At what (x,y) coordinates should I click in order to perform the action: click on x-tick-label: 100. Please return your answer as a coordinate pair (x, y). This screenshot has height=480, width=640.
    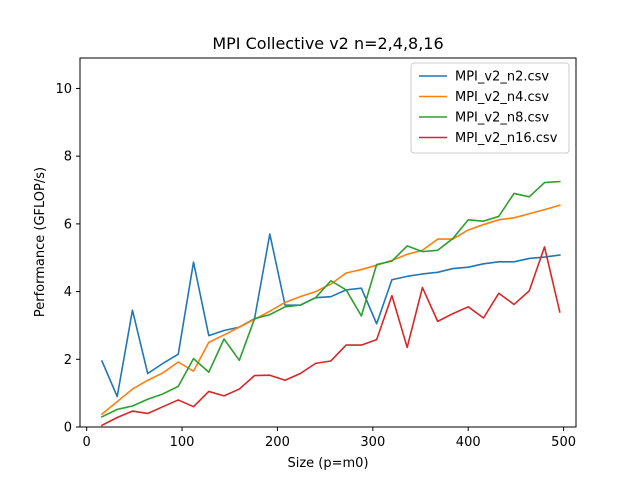
    Looking at the image, I should click on (182, 442).